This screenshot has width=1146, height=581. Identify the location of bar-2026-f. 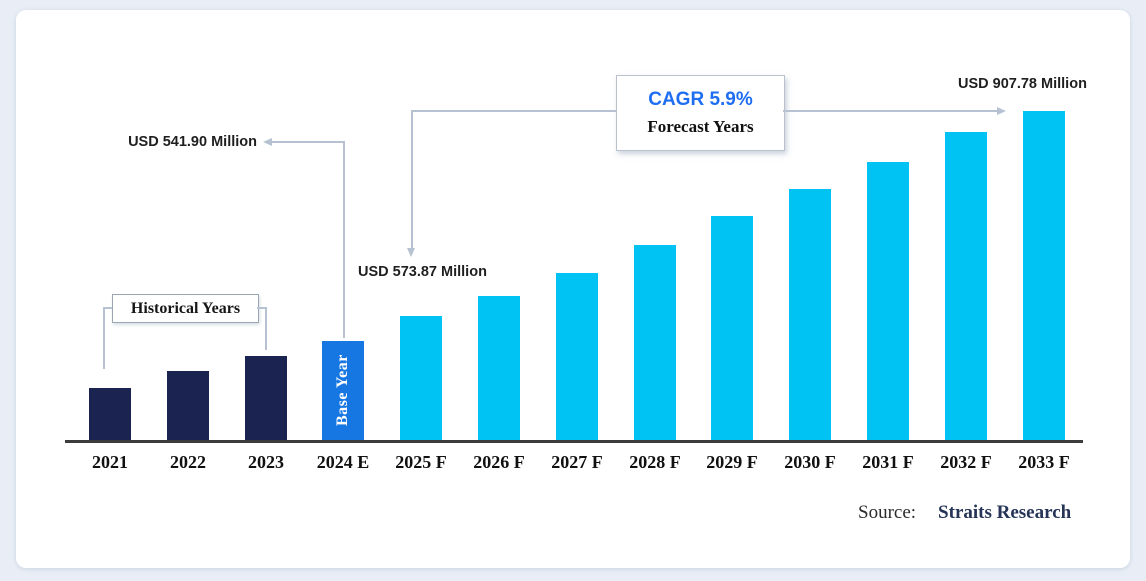
(499, 368).